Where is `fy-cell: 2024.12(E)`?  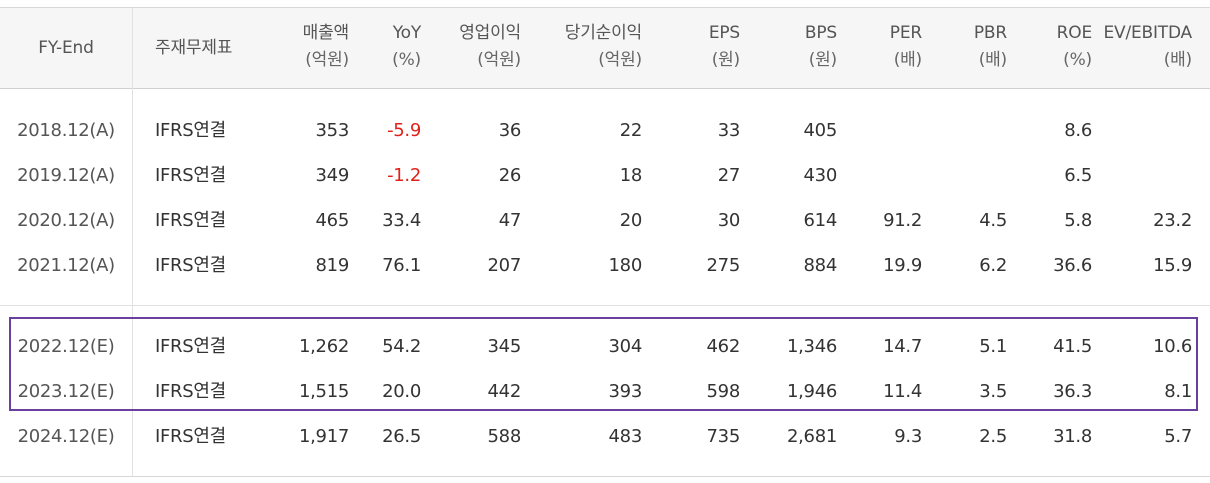 fy-cell: 2024.12(E) is located at coordinates (66, 436).